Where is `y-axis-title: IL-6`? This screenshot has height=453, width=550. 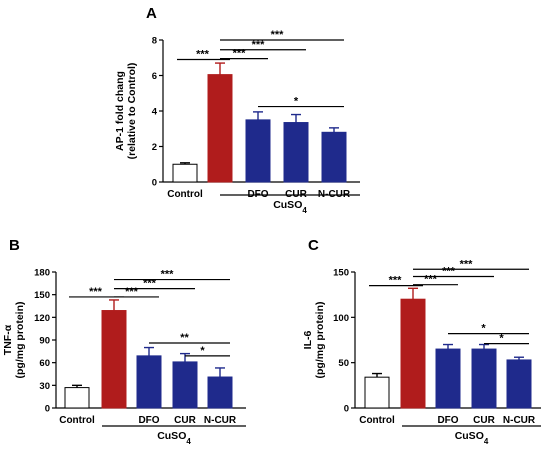 y-axis-title: IL-6 is located at coordinates (308, 340).